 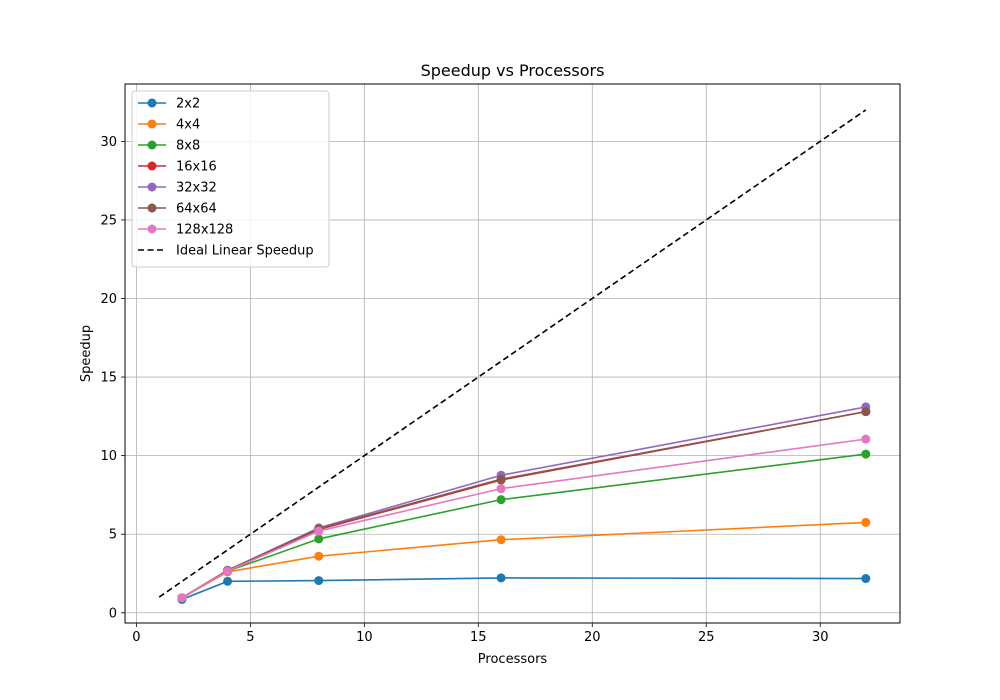 What do you see at coordinates (169, 125) in the screenshot?
I see `legend-item: 4x4` at bounding box center [169, 125].